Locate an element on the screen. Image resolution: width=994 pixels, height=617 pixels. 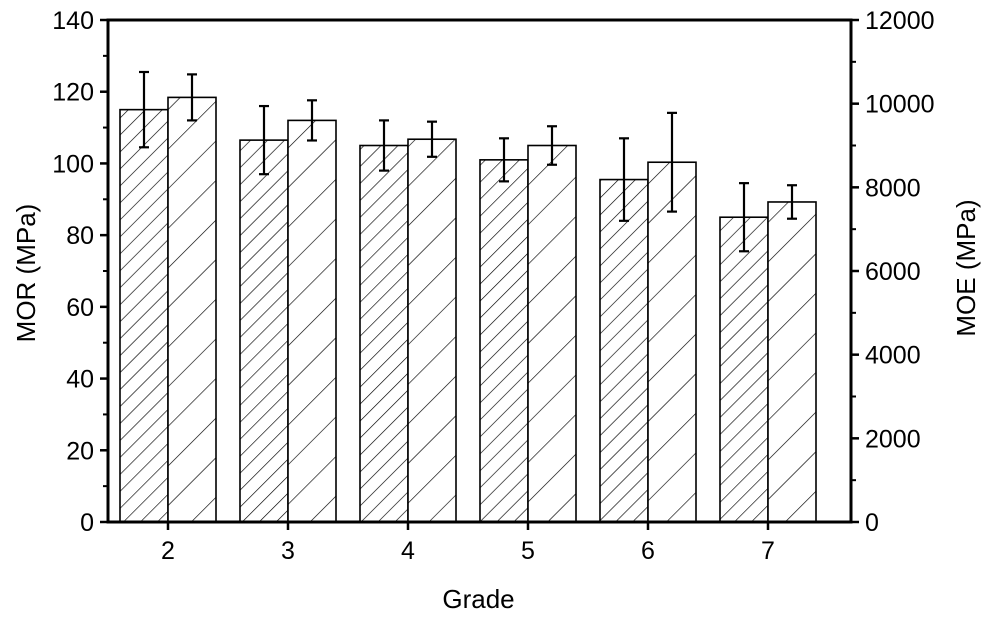
left-y-axis: 0 20 40 60 80 100 120 140 is located at coordinates (80, 272).